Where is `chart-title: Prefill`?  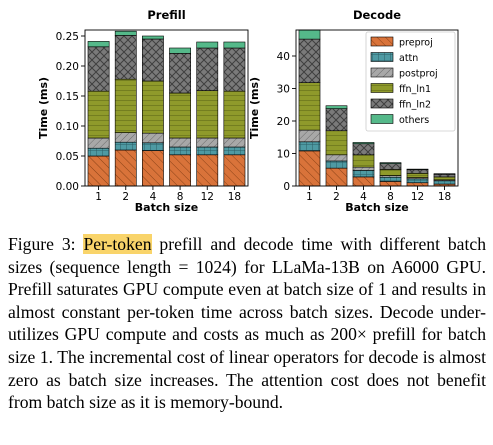
chart-title: Prefill is located at coordinates (166, 15).